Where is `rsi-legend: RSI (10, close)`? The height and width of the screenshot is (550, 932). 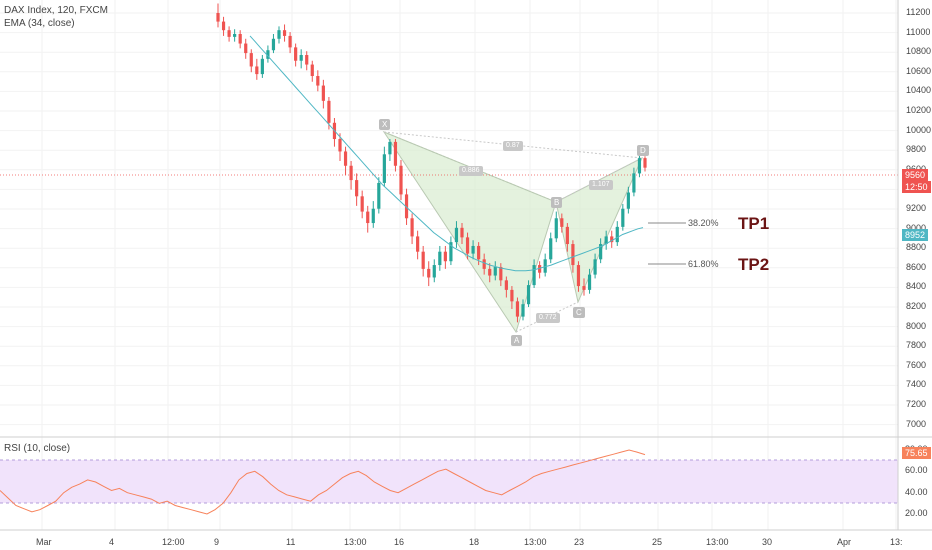
rsi-legend: RSI (10, close) is located at coordinates (37, 448).